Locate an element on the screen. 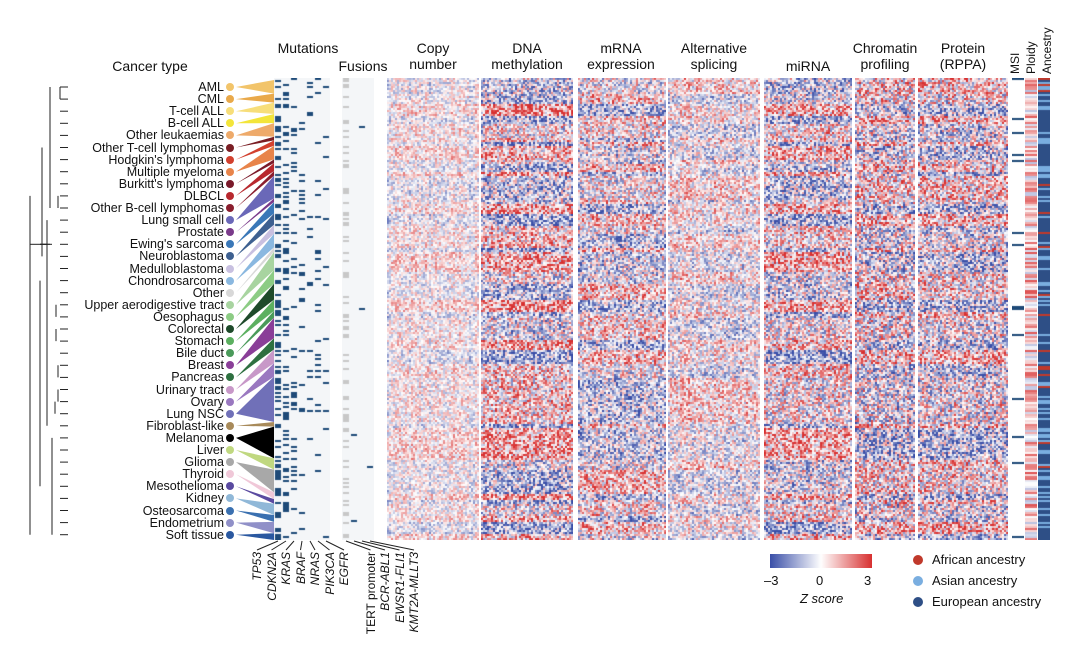 The height and width of the screenshot is (647, 1080). colorbar-label: Z score is located at coordinates (822, 598).